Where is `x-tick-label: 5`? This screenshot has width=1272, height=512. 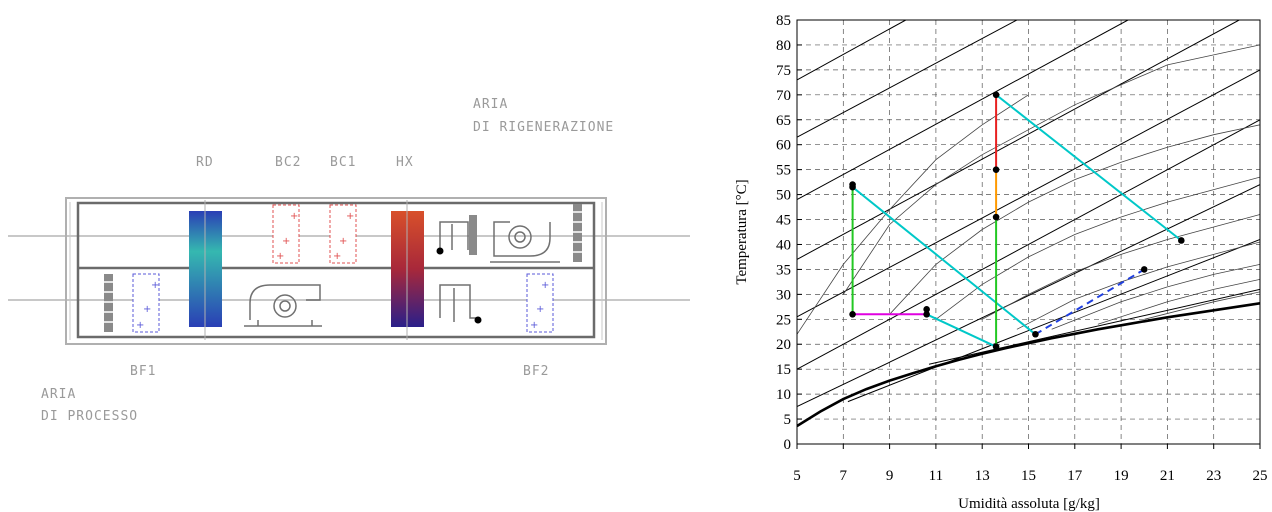 x-tick-label: 5 is located at coordinates (797, 476).